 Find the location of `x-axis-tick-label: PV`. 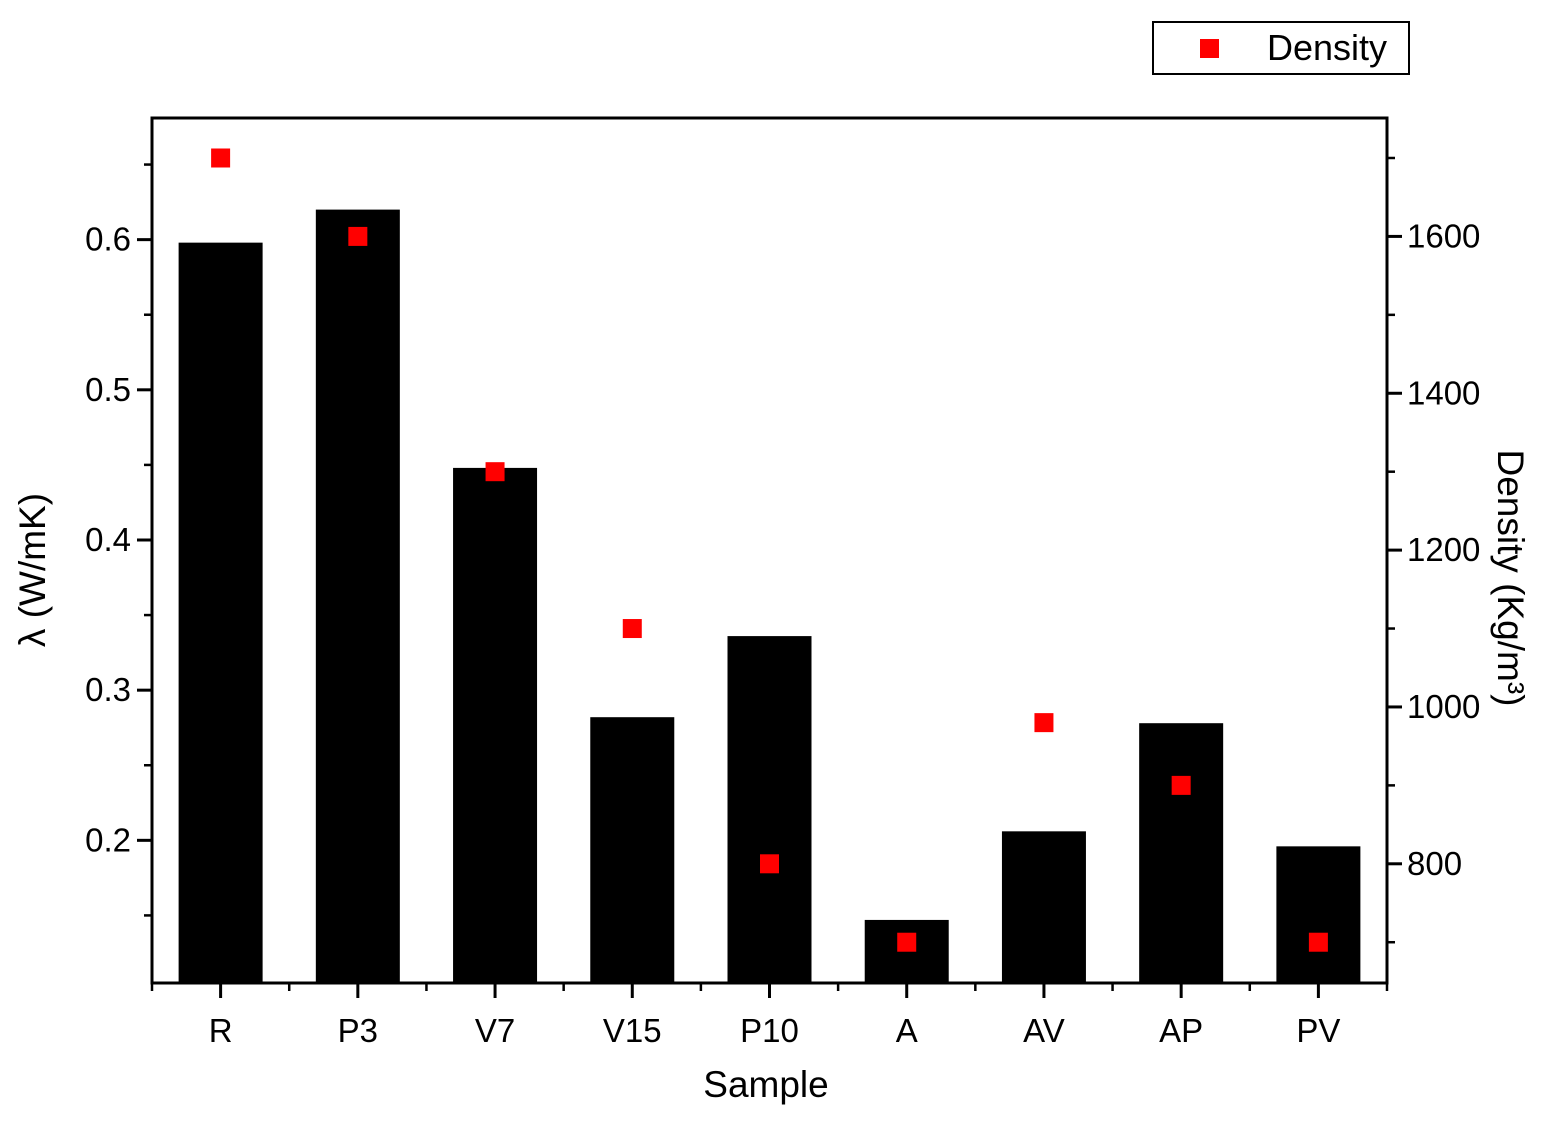

x-axis-tick-label: PV is located at coordinates (1318, 1030).